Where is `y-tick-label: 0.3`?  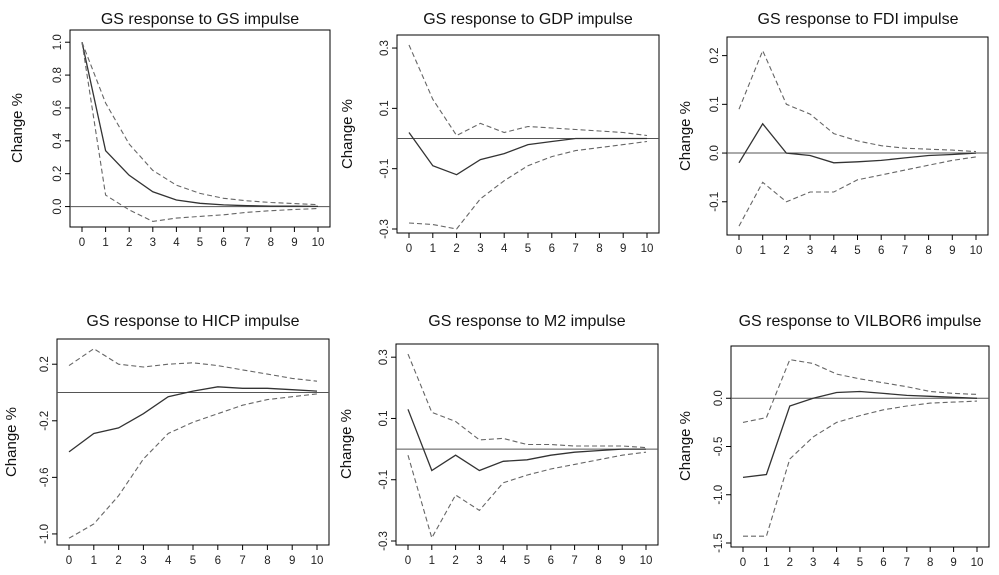
y-tick-label: 0.3 is located at coordinates (385, 48).